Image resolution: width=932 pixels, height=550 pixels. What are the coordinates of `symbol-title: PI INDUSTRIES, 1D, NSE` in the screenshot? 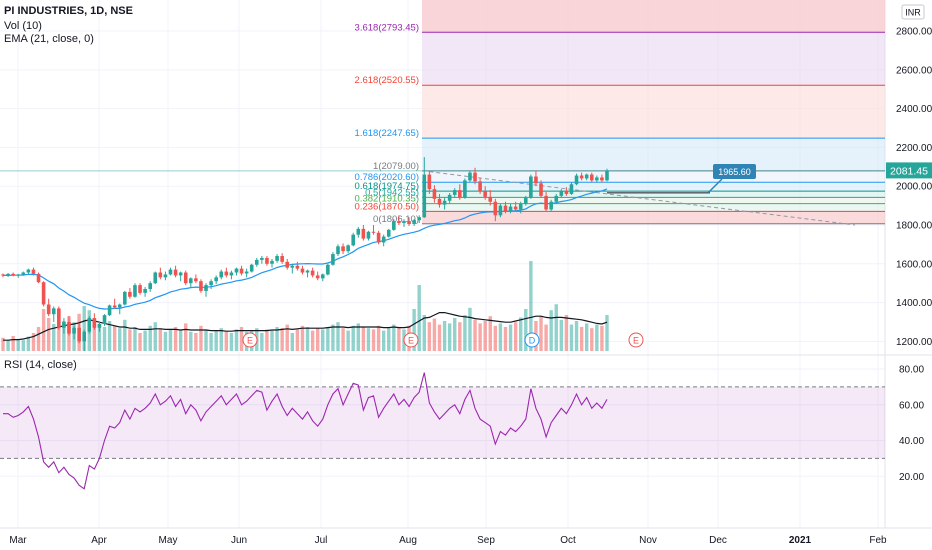 It's located at (68, 11).